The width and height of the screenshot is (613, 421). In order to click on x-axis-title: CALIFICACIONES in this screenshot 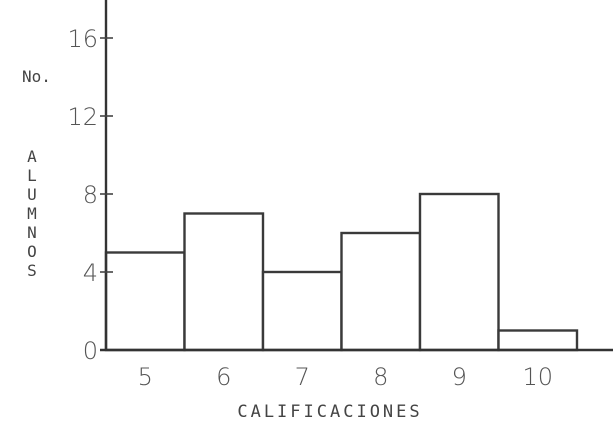, I will do `click(329, 411)`.